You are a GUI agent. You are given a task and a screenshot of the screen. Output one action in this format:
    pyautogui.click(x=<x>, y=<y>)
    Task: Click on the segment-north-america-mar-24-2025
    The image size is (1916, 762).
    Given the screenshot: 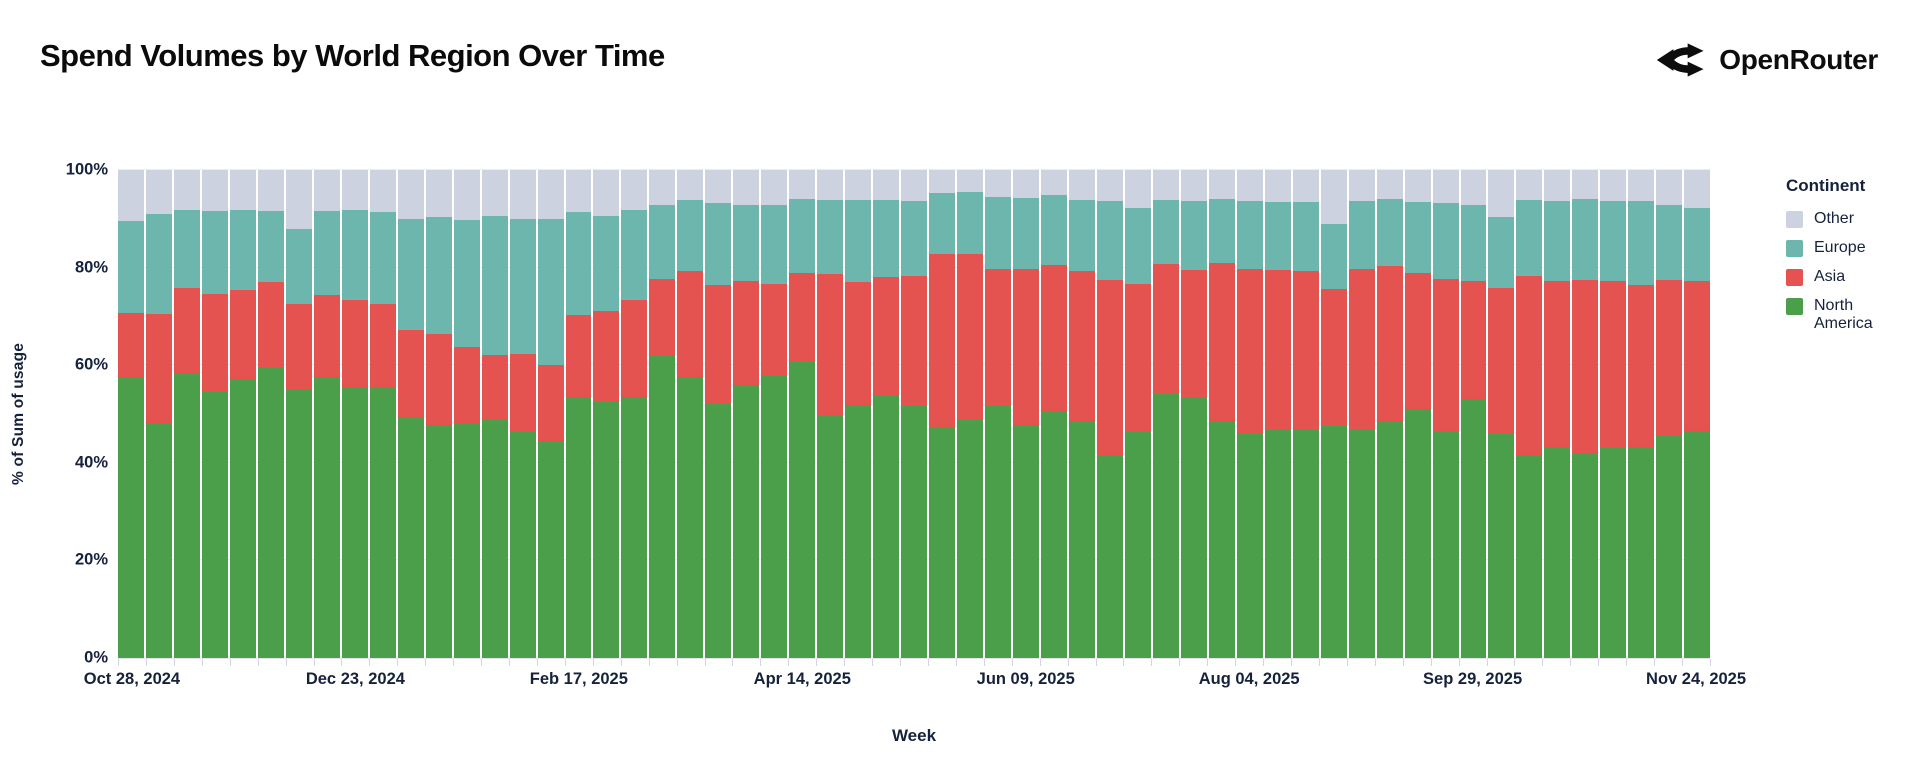 What is the action you would take?
    pyautogui.click(x=718, y=531)
    